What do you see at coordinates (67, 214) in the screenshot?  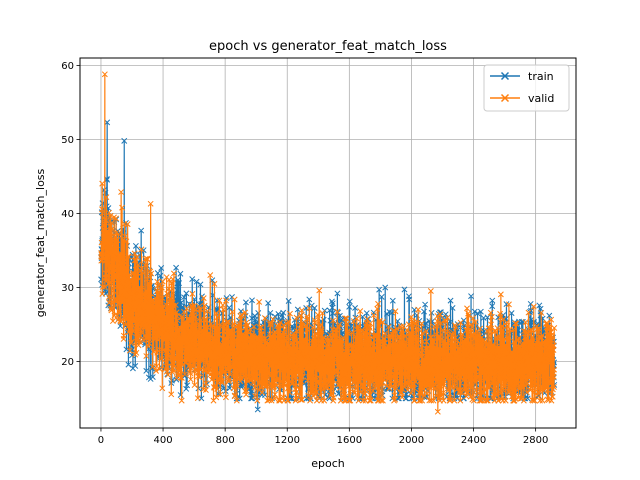 I see `y-tick-label: 40` at bounding box center [67, 214].